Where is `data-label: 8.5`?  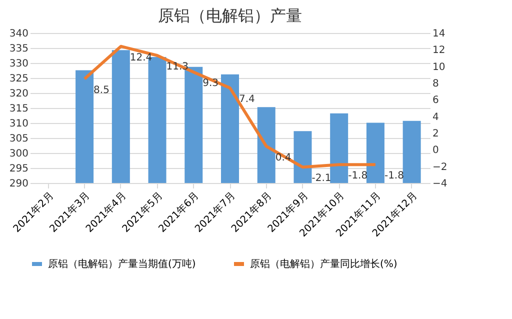 data-label: 8.5 is located at coordinates (102, 90).